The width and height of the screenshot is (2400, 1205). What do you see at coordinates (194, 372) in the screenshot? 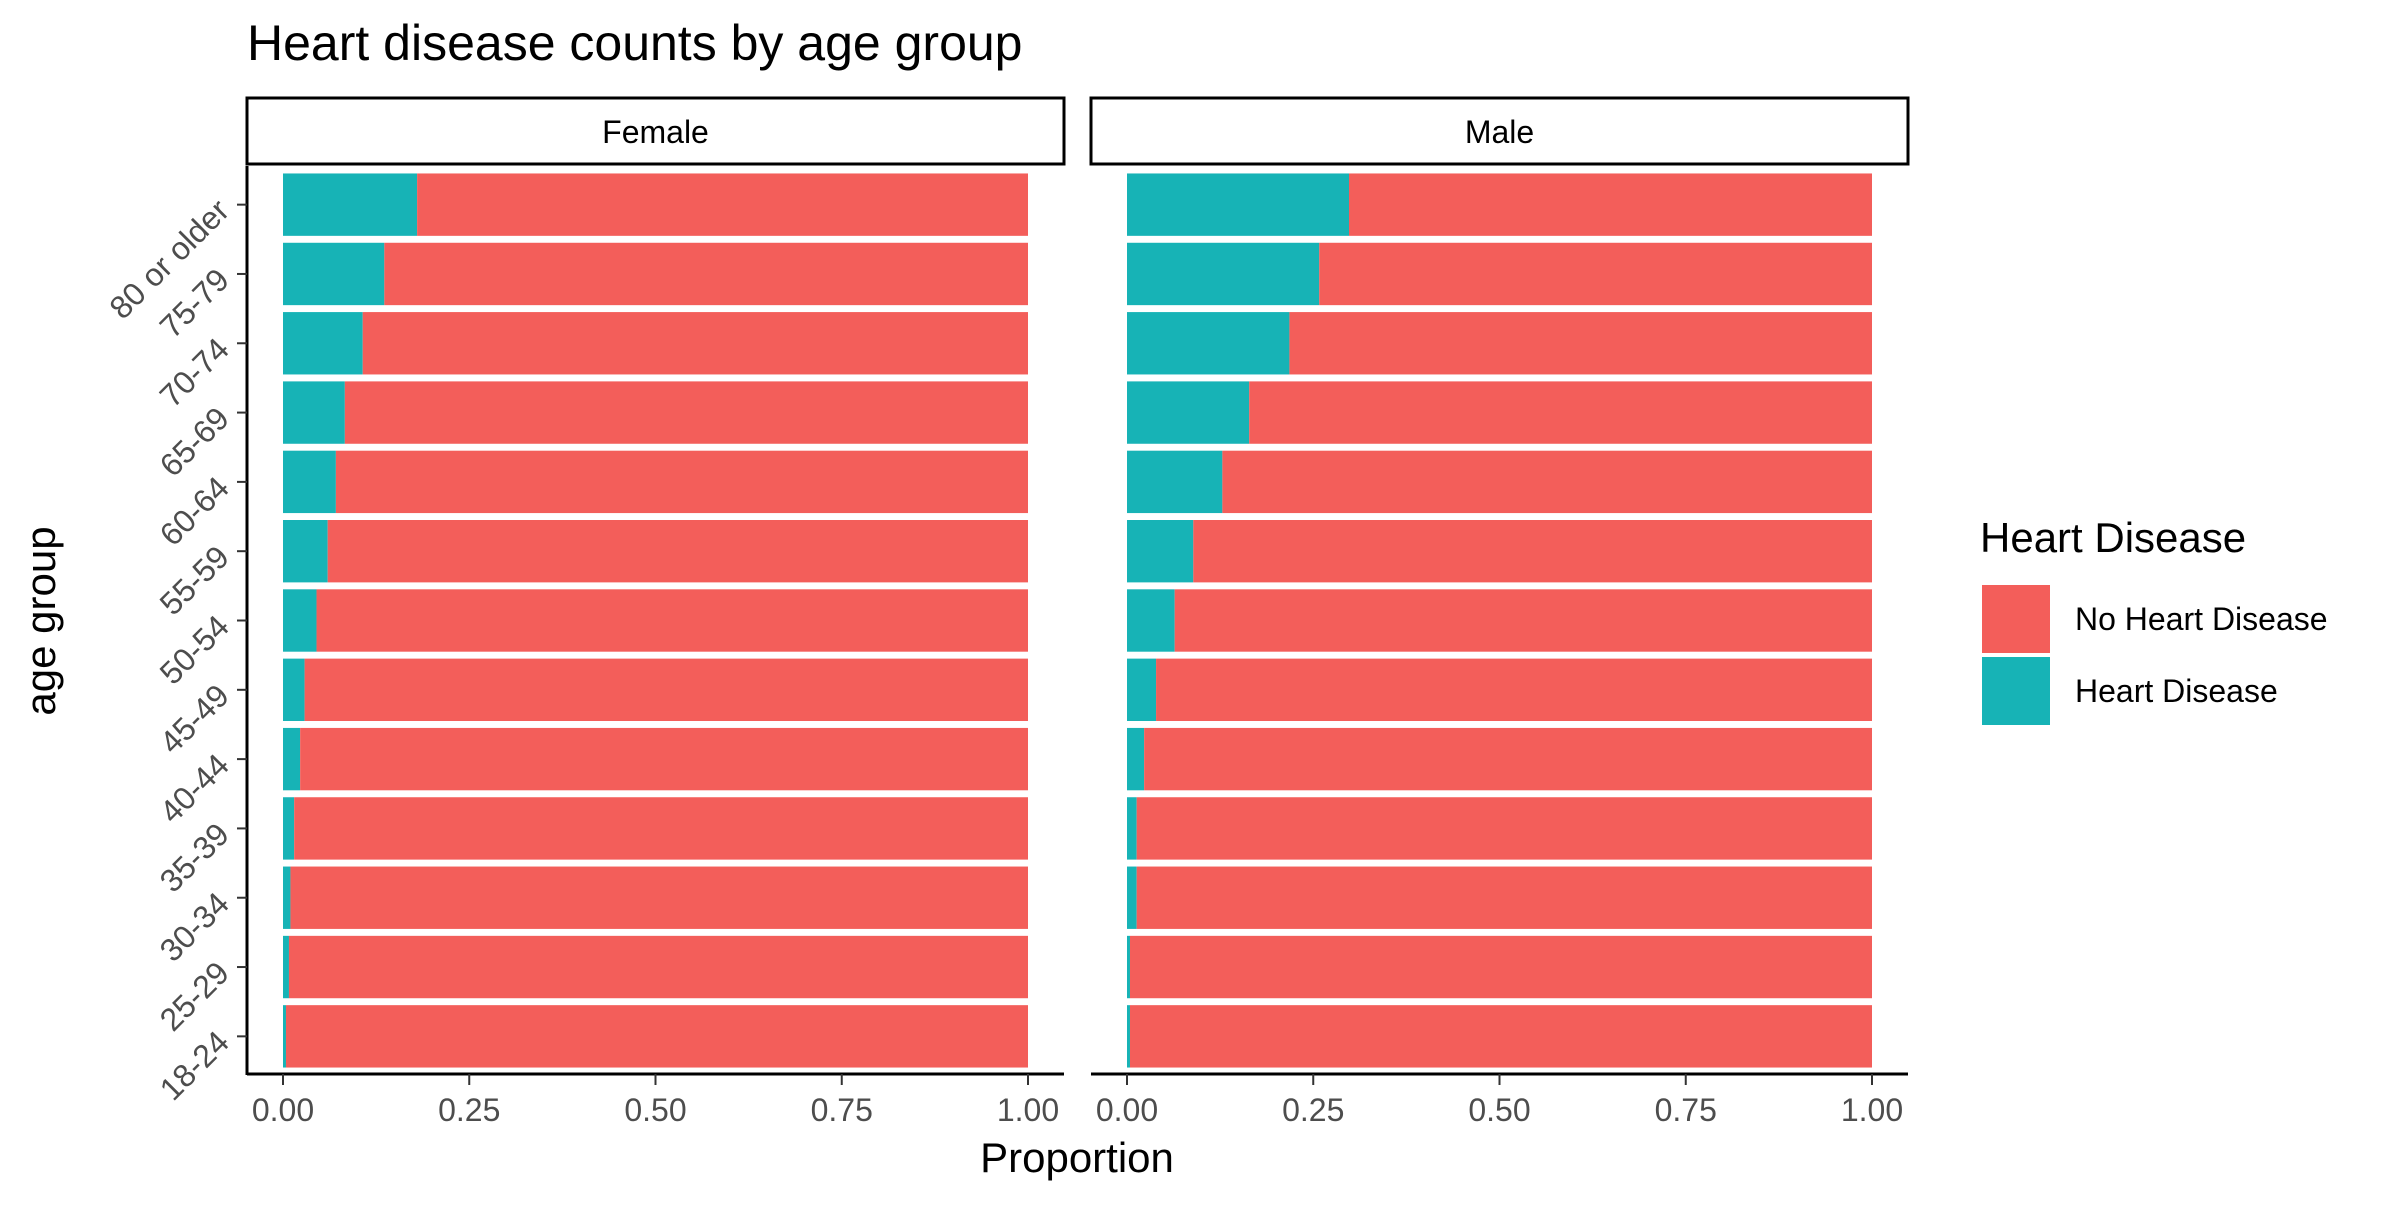
I see `y-tick-label: 70-74` at bounding box center [194, 372].